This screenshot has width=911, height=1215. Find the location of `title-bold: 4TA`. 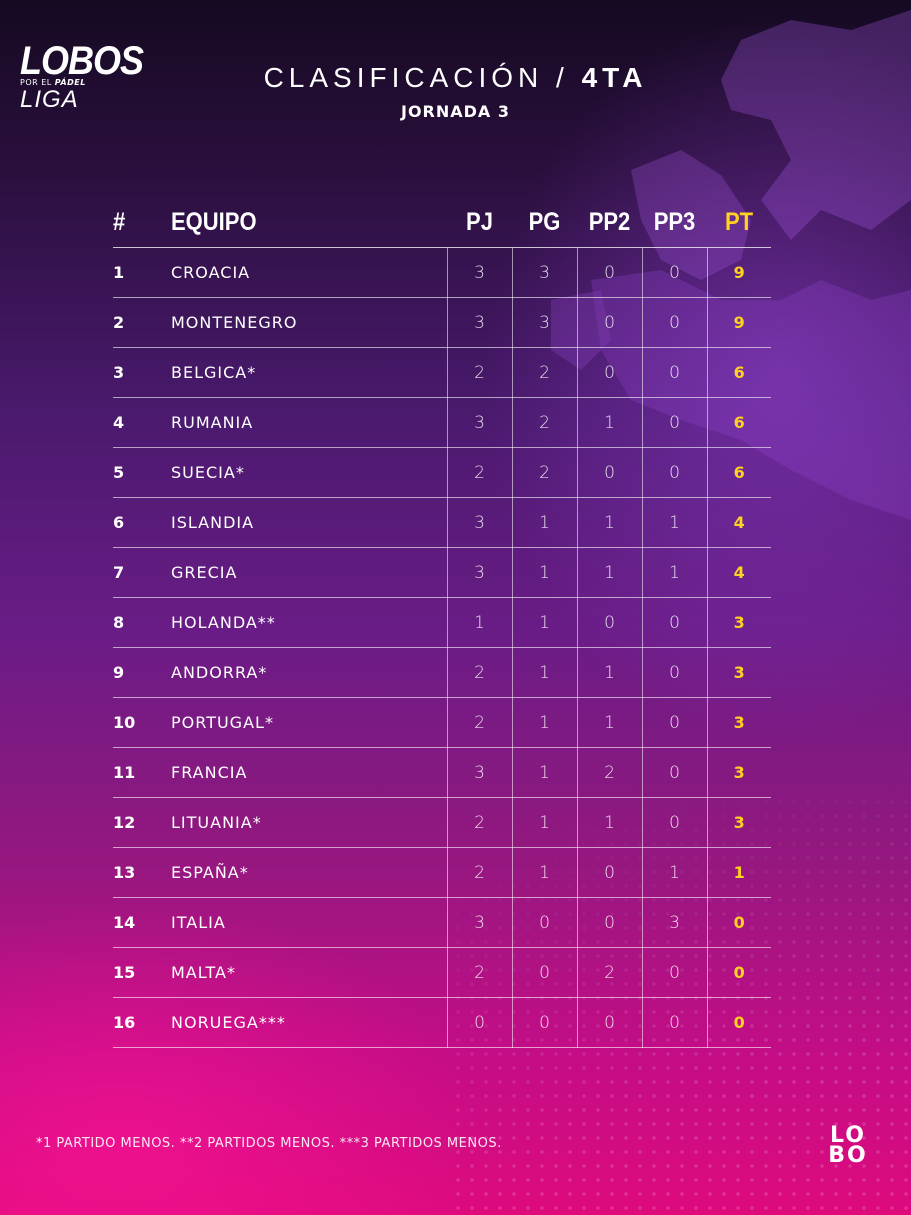

title-bold: 4TA is located at coordinates (614, 77).